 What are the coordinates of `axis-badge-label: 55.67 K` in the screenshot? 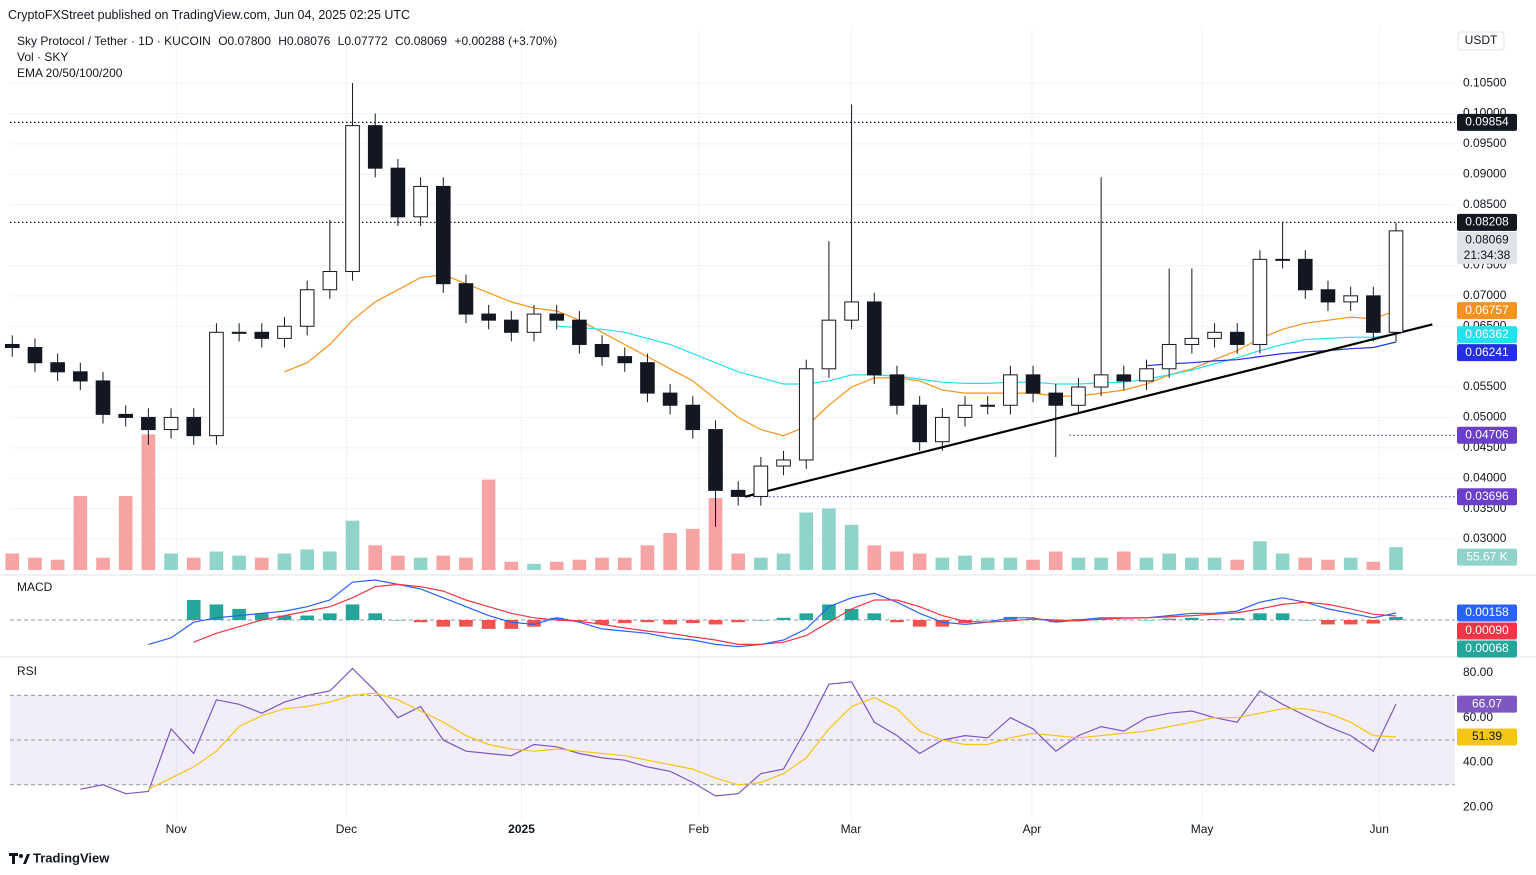 It's located at (1486, 556).